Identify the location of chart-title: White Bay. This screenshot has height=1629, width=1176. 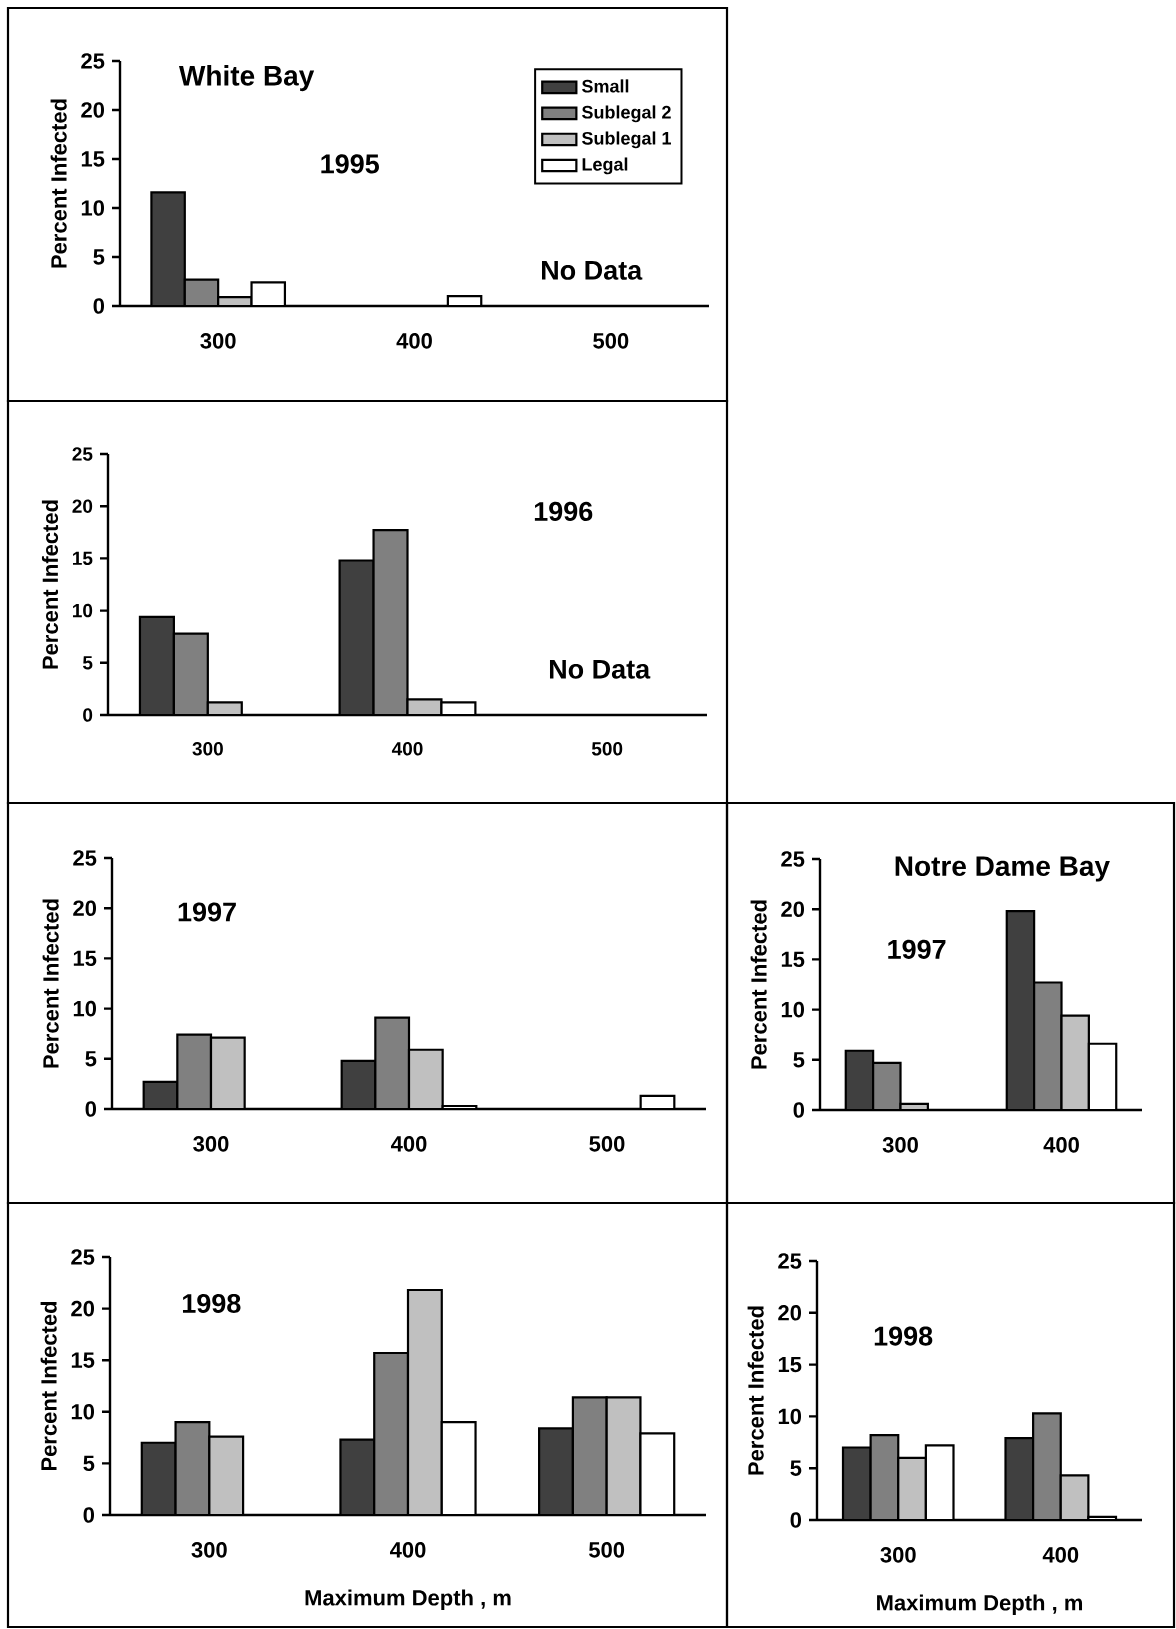
(246, 78).